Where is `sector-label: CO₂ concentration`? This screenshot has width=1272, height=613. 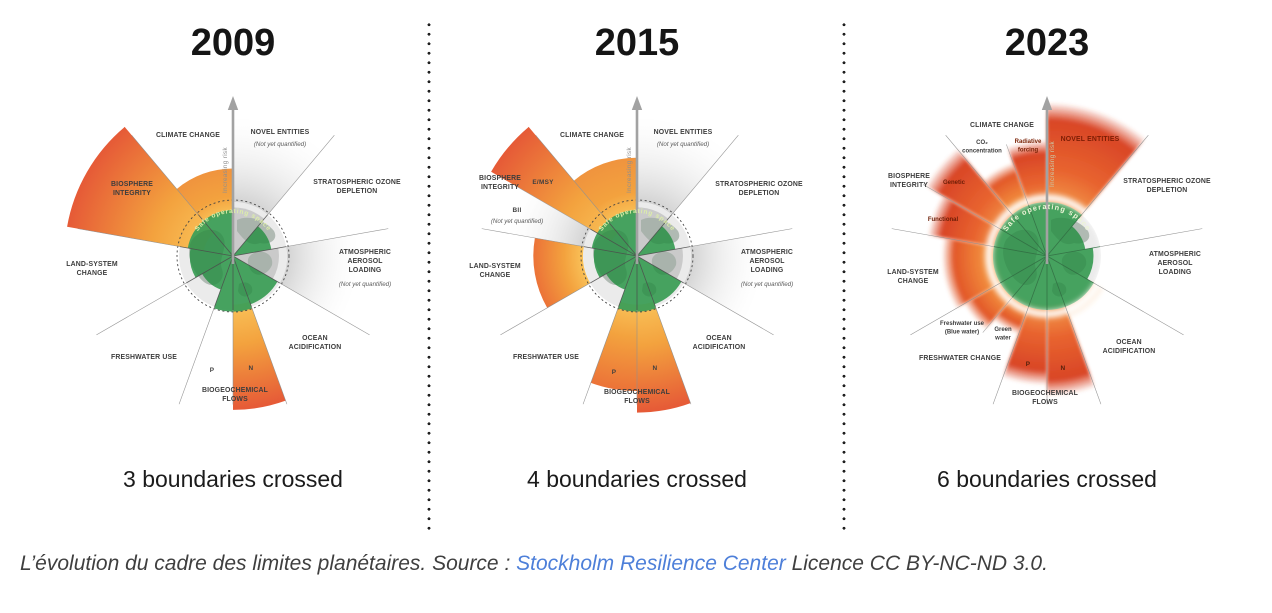 sector-label: CO₂ concentration is located at coordinates (982, 147).